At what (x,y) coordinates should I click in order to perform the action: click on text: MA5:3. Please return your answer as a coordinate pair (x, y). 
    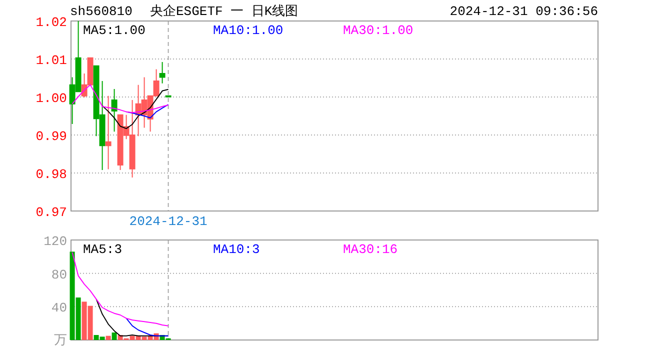
    Looking at the image, I should click on (102, 249).